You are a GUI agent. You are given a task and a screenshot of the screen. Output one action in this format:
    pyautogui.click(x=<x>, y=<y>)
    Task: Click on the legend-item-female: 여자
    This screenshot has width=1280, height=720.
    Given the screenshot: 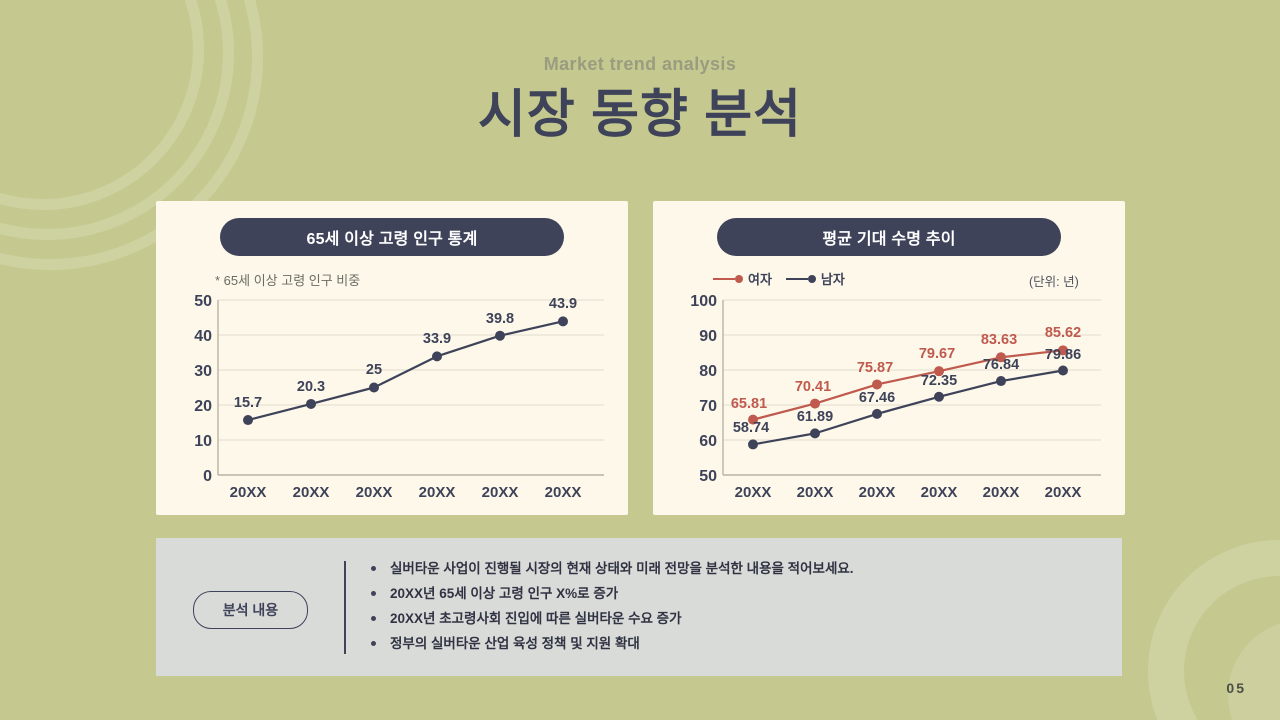 What is the action you would take?
    pyautogui.click(x=742, y=278)
    